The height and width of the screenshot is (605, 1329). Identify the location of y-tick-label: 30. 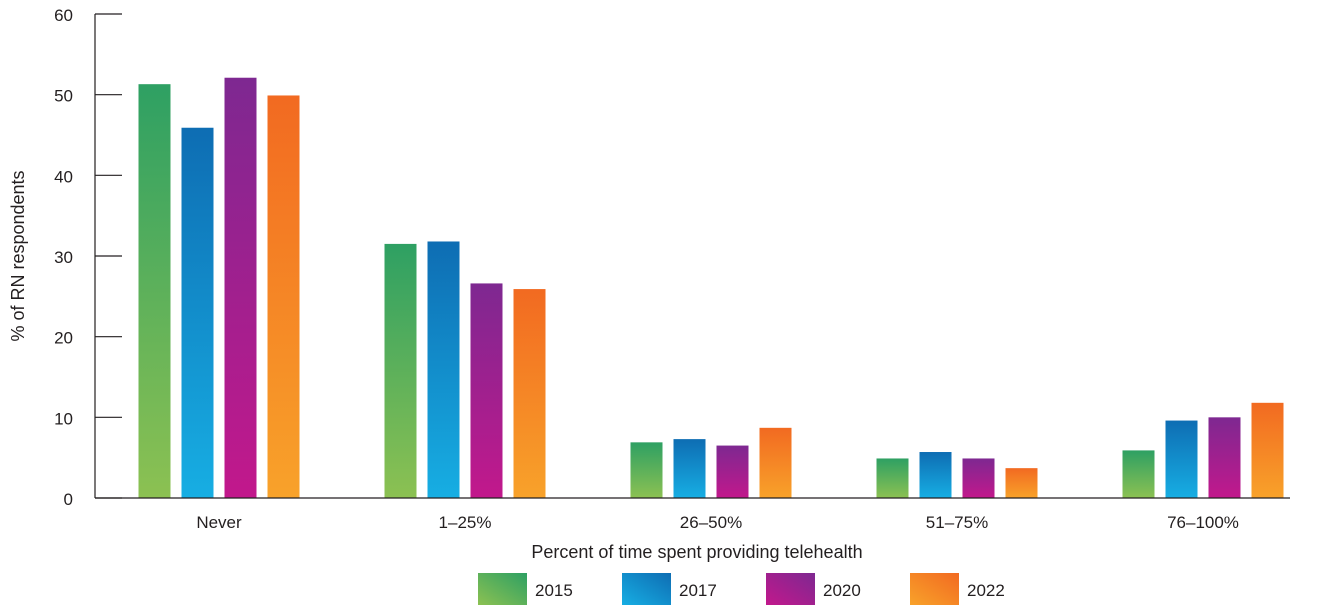
(63, 257).